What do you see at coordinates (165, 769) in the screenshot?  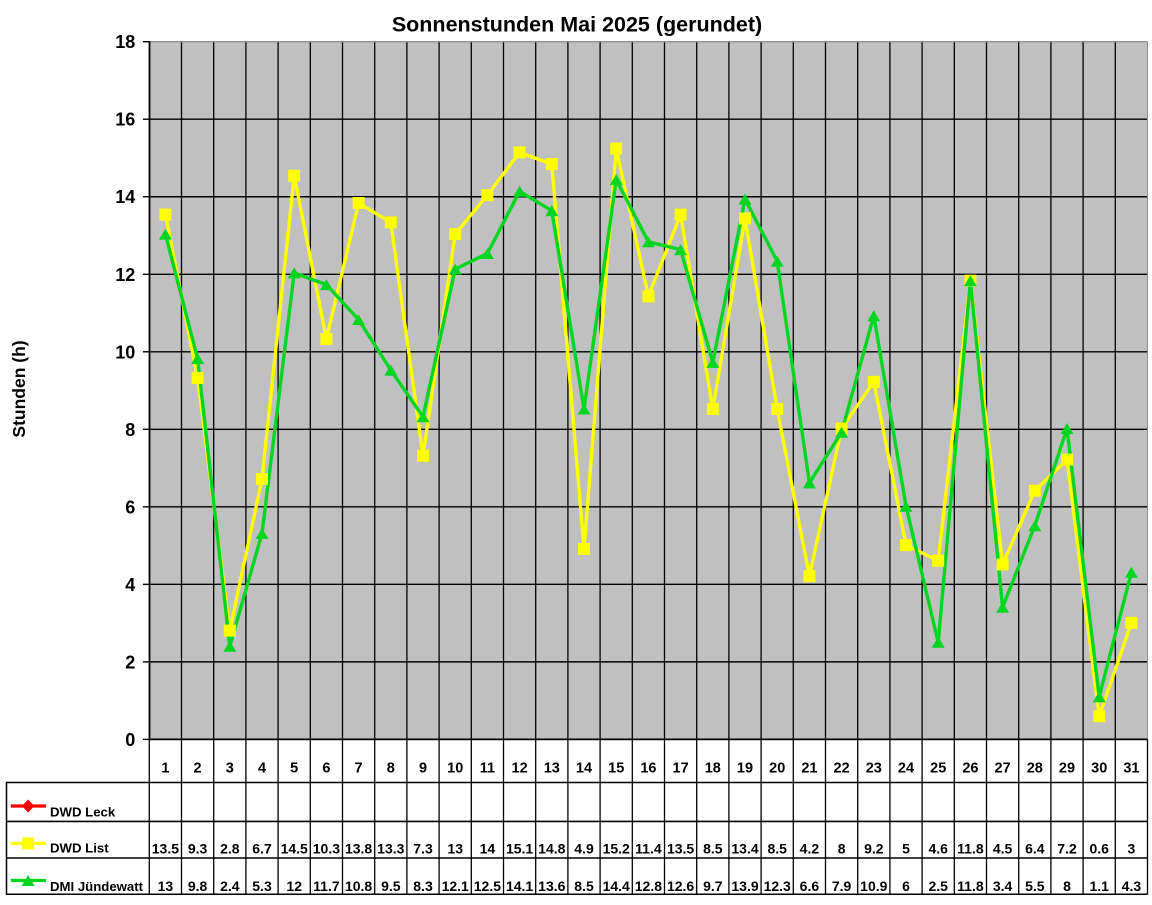 I see `svg-text: 1` at bounding box center [165, 769].